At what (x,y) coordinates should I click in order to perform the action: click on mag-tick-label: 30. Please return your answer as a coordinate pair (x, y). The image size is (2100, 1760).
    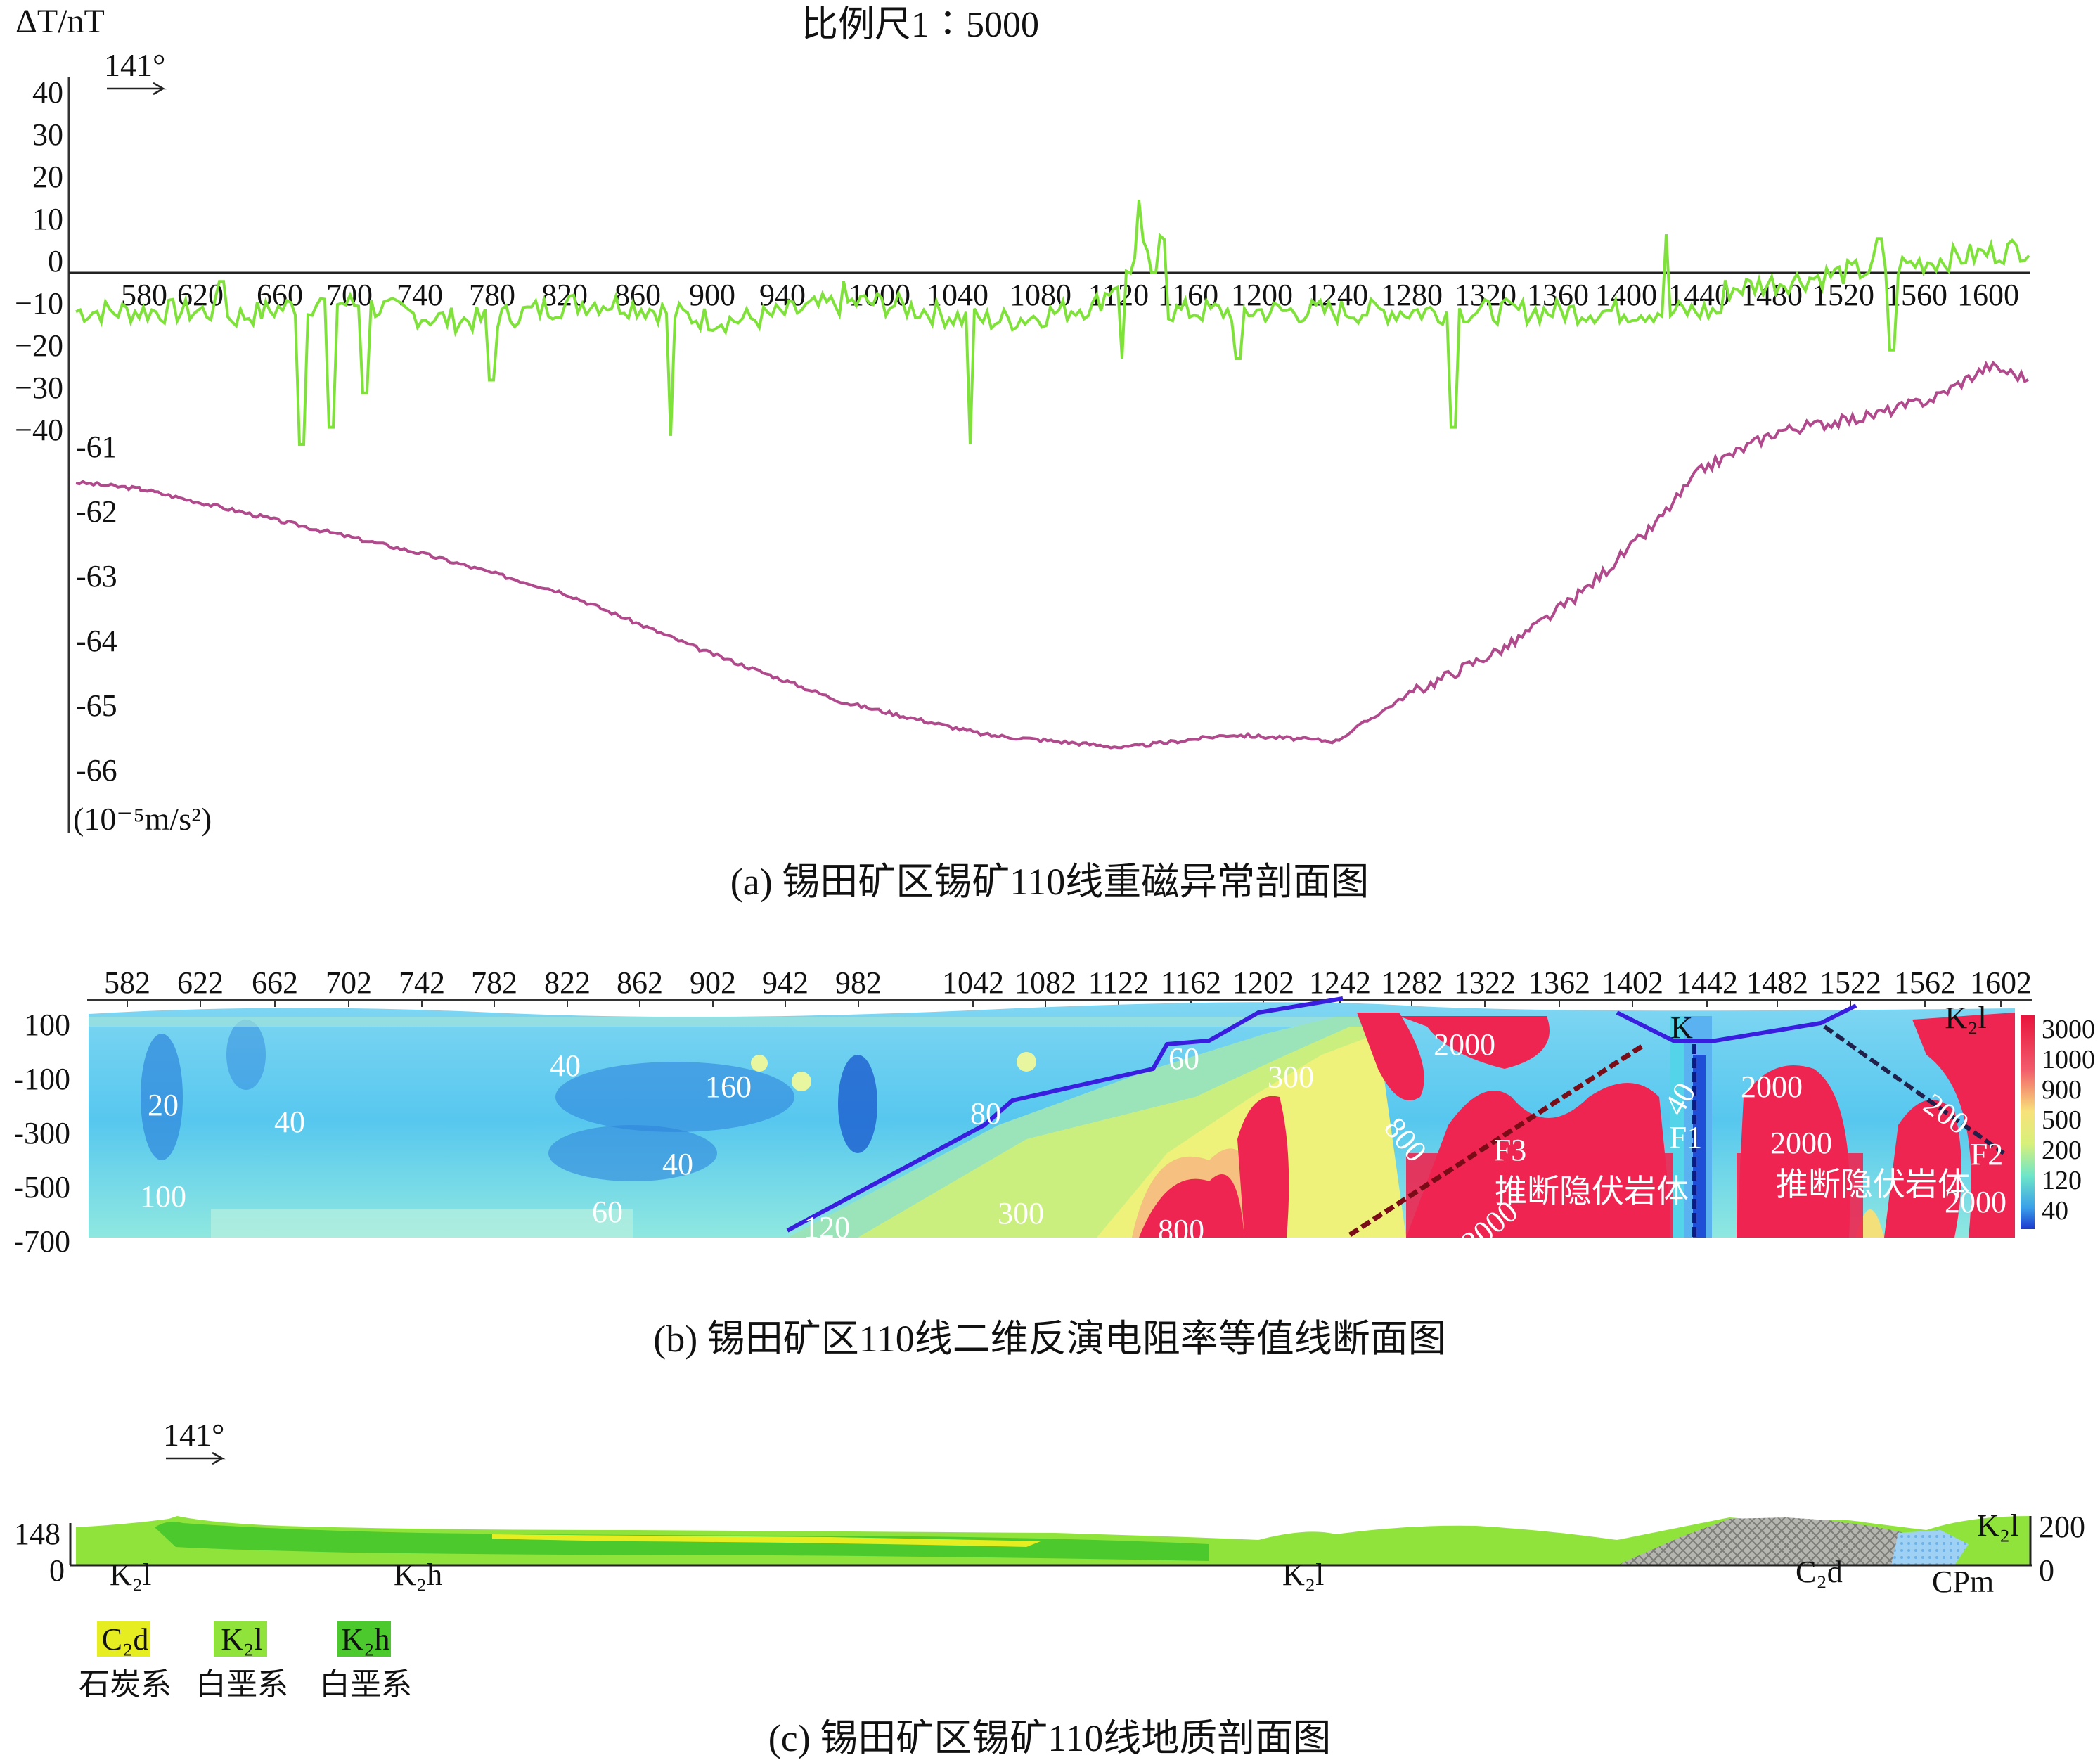
    Looking at the image, I should click on (47, 134).